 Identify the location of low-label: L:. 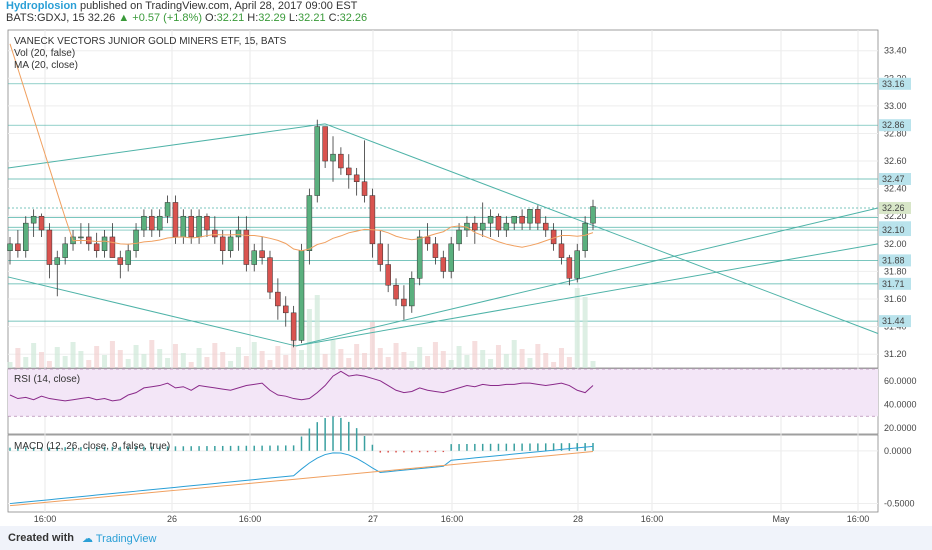
(293, 18).